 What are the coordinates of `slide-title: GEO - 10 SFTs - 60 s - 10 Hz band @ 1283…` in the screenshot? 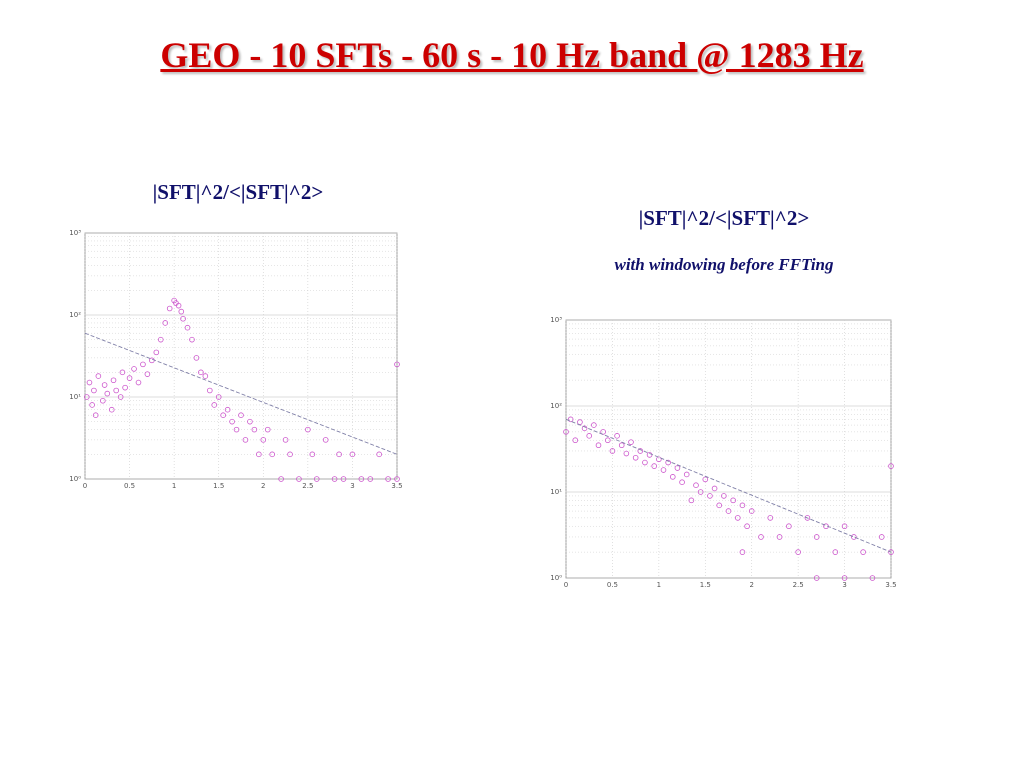 It's located at (512, 55).